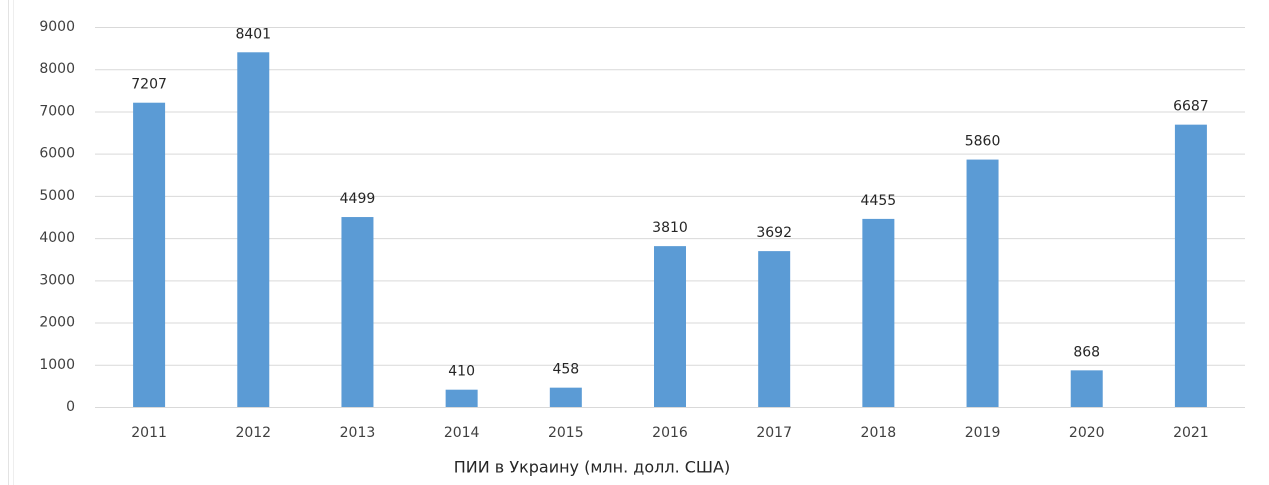 This screenshot has width=1269, height=485. Describe the element at coordinates (57, 111) in the screenshot. I see `y-tick-label: 7000` at that location.